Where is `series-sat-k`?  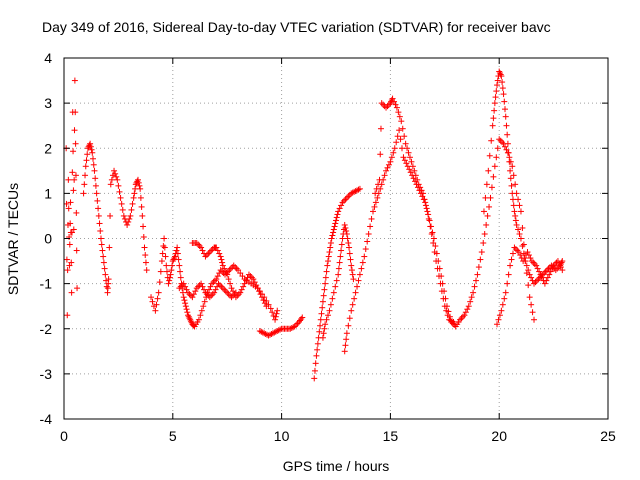 series-sat-k is located at coordinates (523, 177).